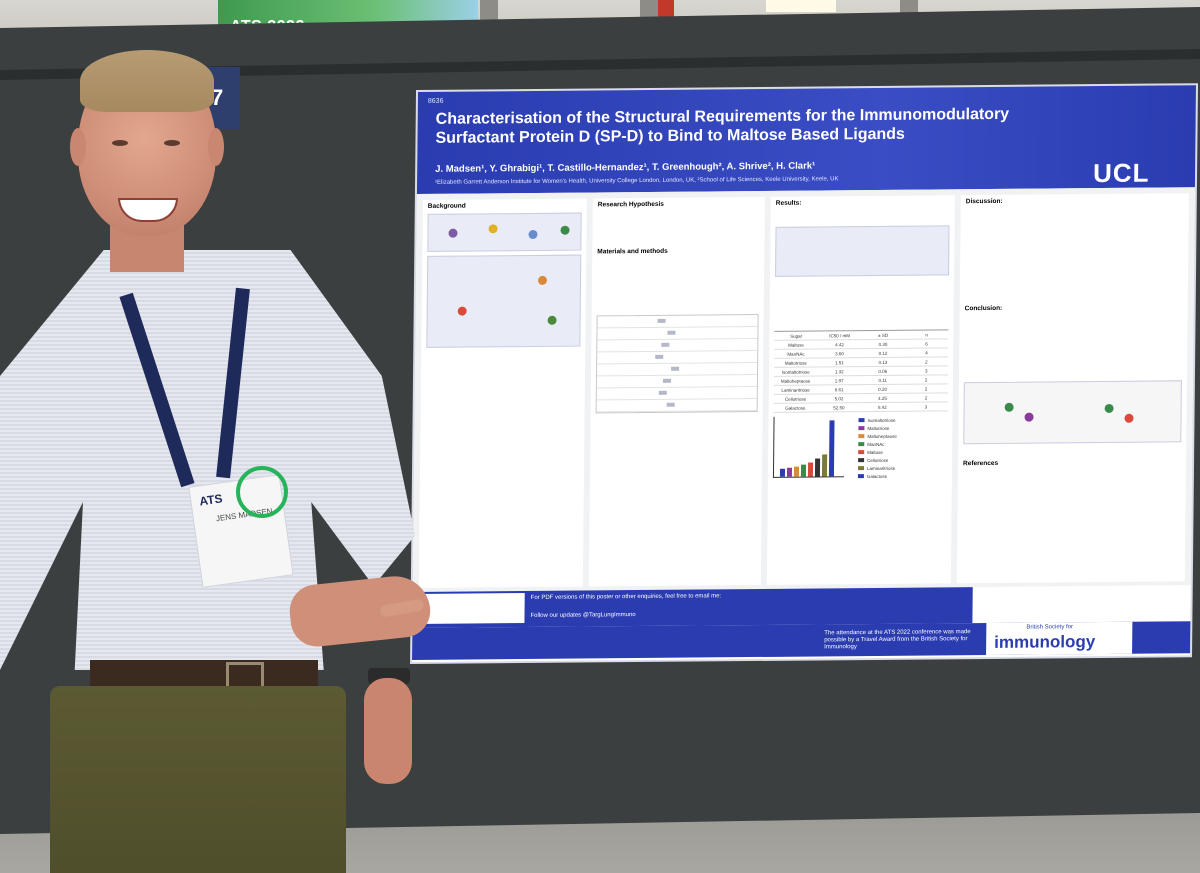 The width and height of the screenshot is (1200, 873). I want to click on trousers, so click(198, 779).